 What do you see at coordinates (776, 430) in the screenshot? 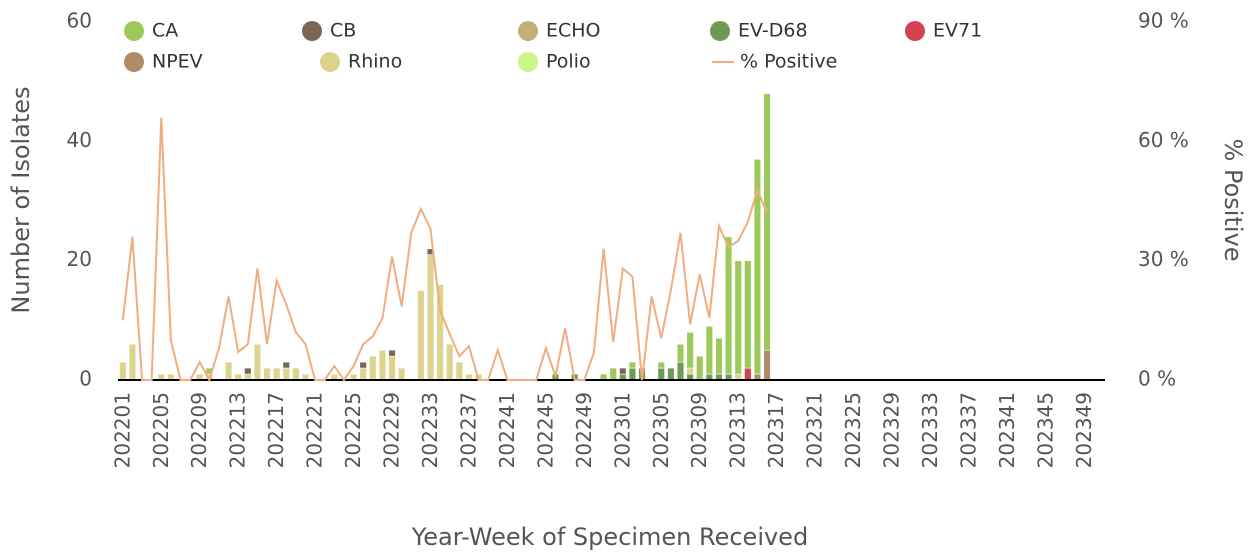
I see `x-tick-label: 202317` at bounding box center [776, 430].